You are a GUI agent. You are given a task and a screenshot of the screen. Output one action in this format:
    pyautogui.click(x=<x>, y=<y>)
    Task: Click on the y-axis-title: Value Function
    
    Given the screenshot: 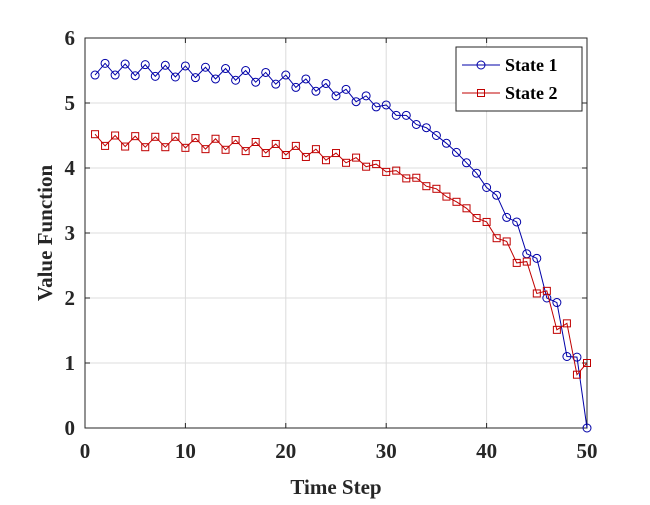 What is the action you would take?
    pyautogui.click(x=45, y=233)
    